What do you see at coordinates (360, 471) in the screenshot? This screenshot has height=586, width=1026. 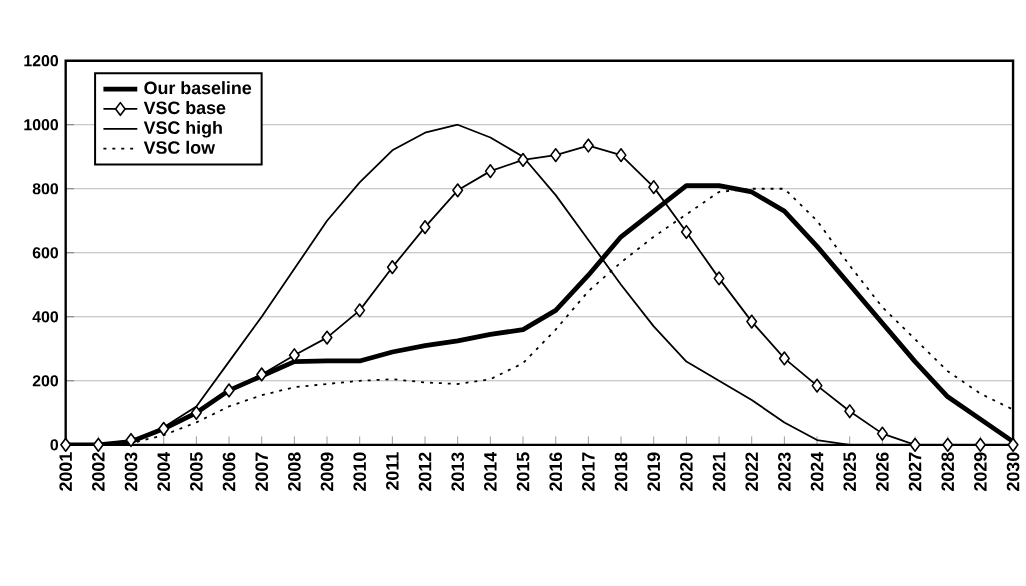 I see `x-tick-label: 2010` at bounding box center [360, 471].